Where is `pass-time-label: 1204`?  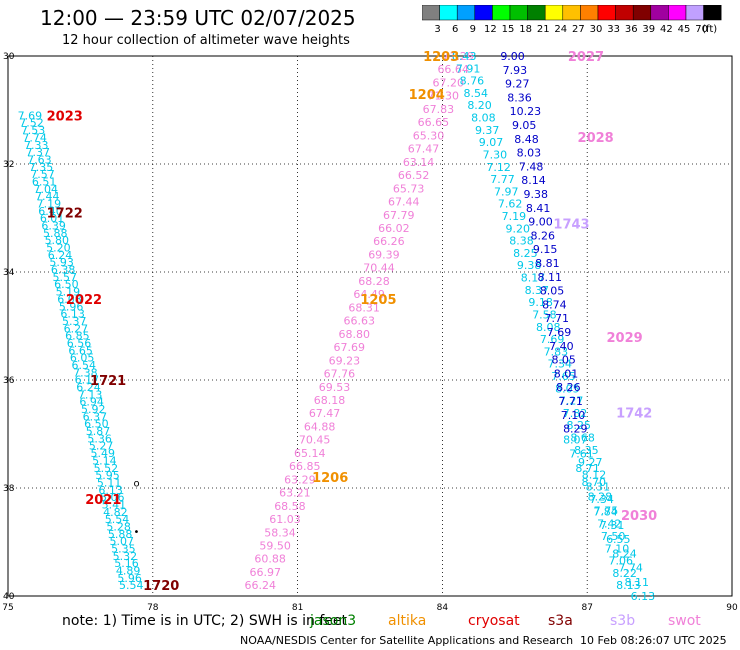
pass-time-label: 1204 is located at coordinates (427, 95).